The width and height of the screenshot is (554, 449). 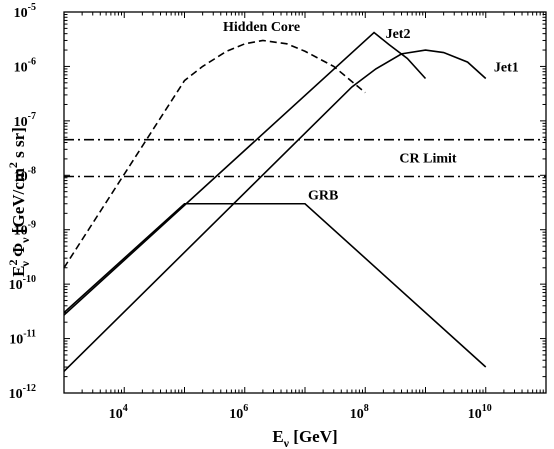 I want to click on y-tick-label: 10⁻¹¹, so click(x=22, y=338).